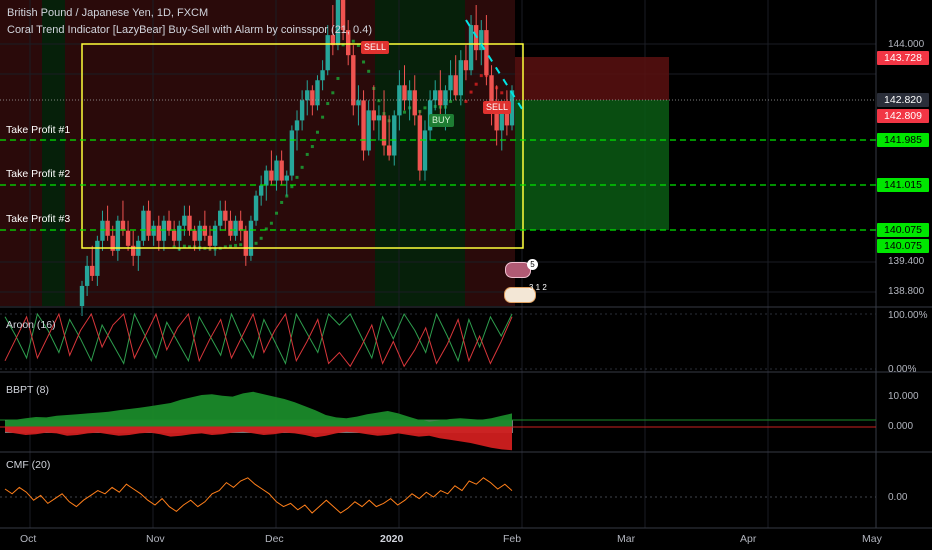 This screenshot has width=932, height=550. I want to click on take-profit-3-label: Take Profit #3, so click(38, 219).